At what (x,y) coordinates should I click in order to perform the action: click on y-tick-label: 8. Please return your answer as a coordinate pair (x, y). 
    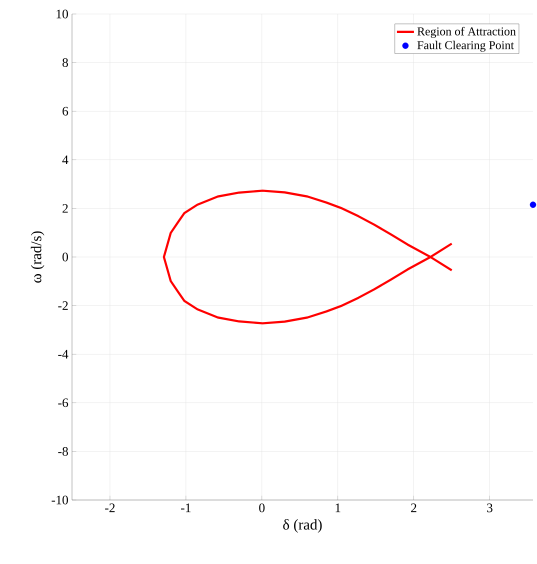
    Looking at the image, I should click on (65, 62).